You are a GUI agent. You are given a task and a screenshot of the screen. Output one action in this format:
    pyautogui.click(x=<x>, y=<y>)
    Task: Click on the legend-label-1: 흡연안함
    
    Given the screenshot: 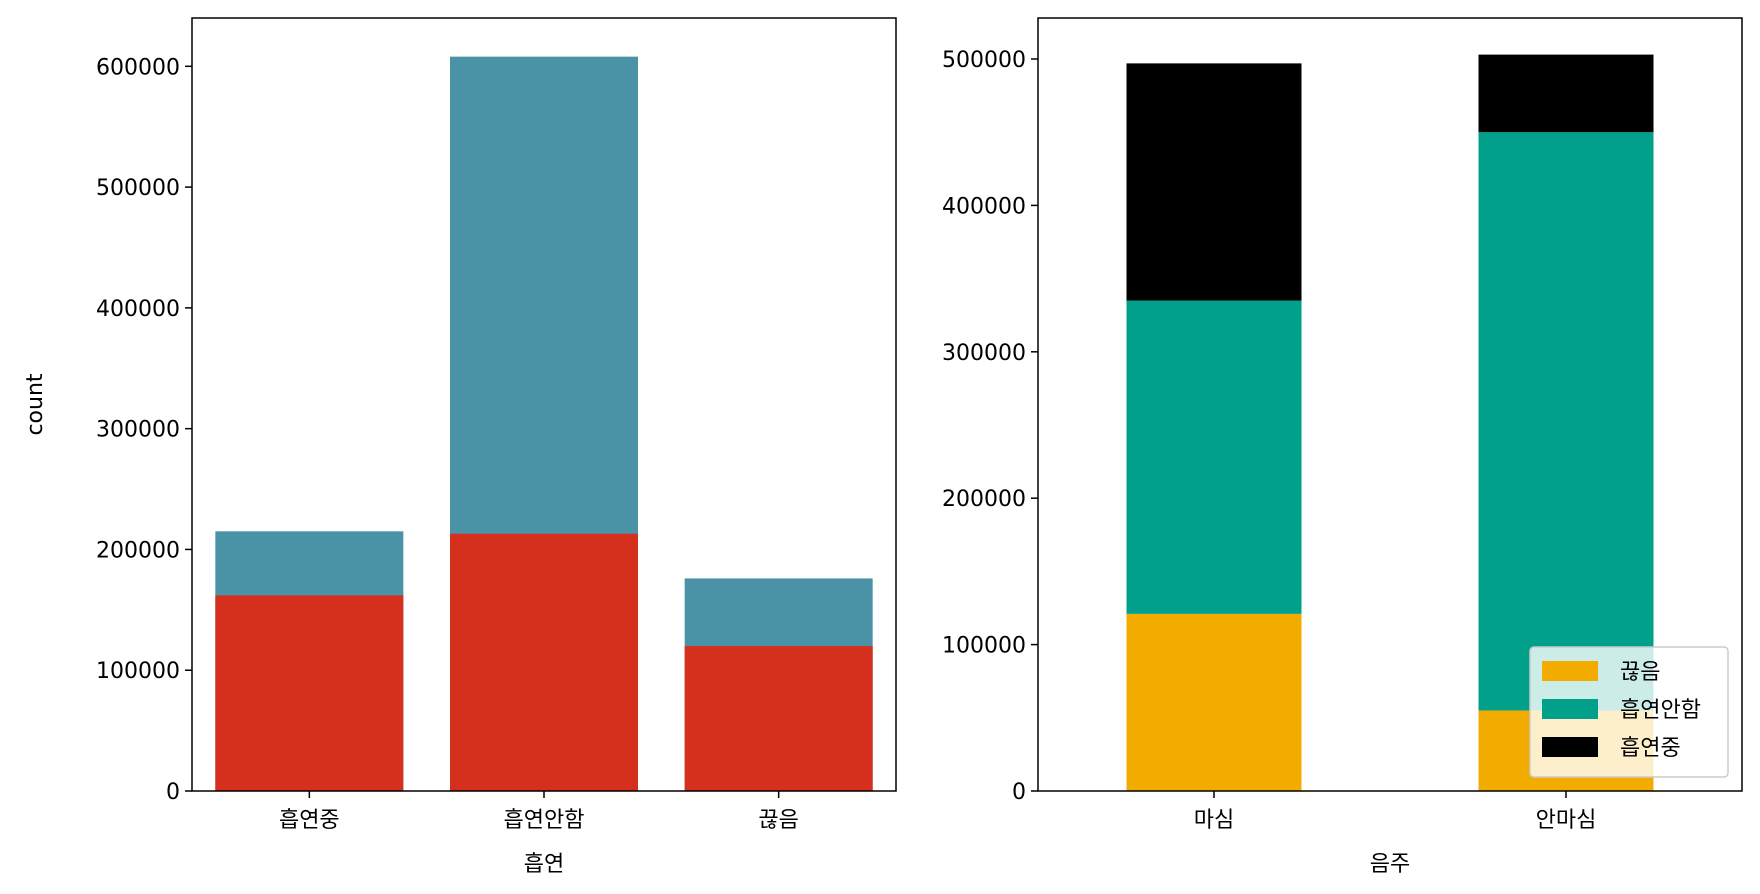 What is the action you would take?
    pyautogui.click(x=1660, y=710)
    